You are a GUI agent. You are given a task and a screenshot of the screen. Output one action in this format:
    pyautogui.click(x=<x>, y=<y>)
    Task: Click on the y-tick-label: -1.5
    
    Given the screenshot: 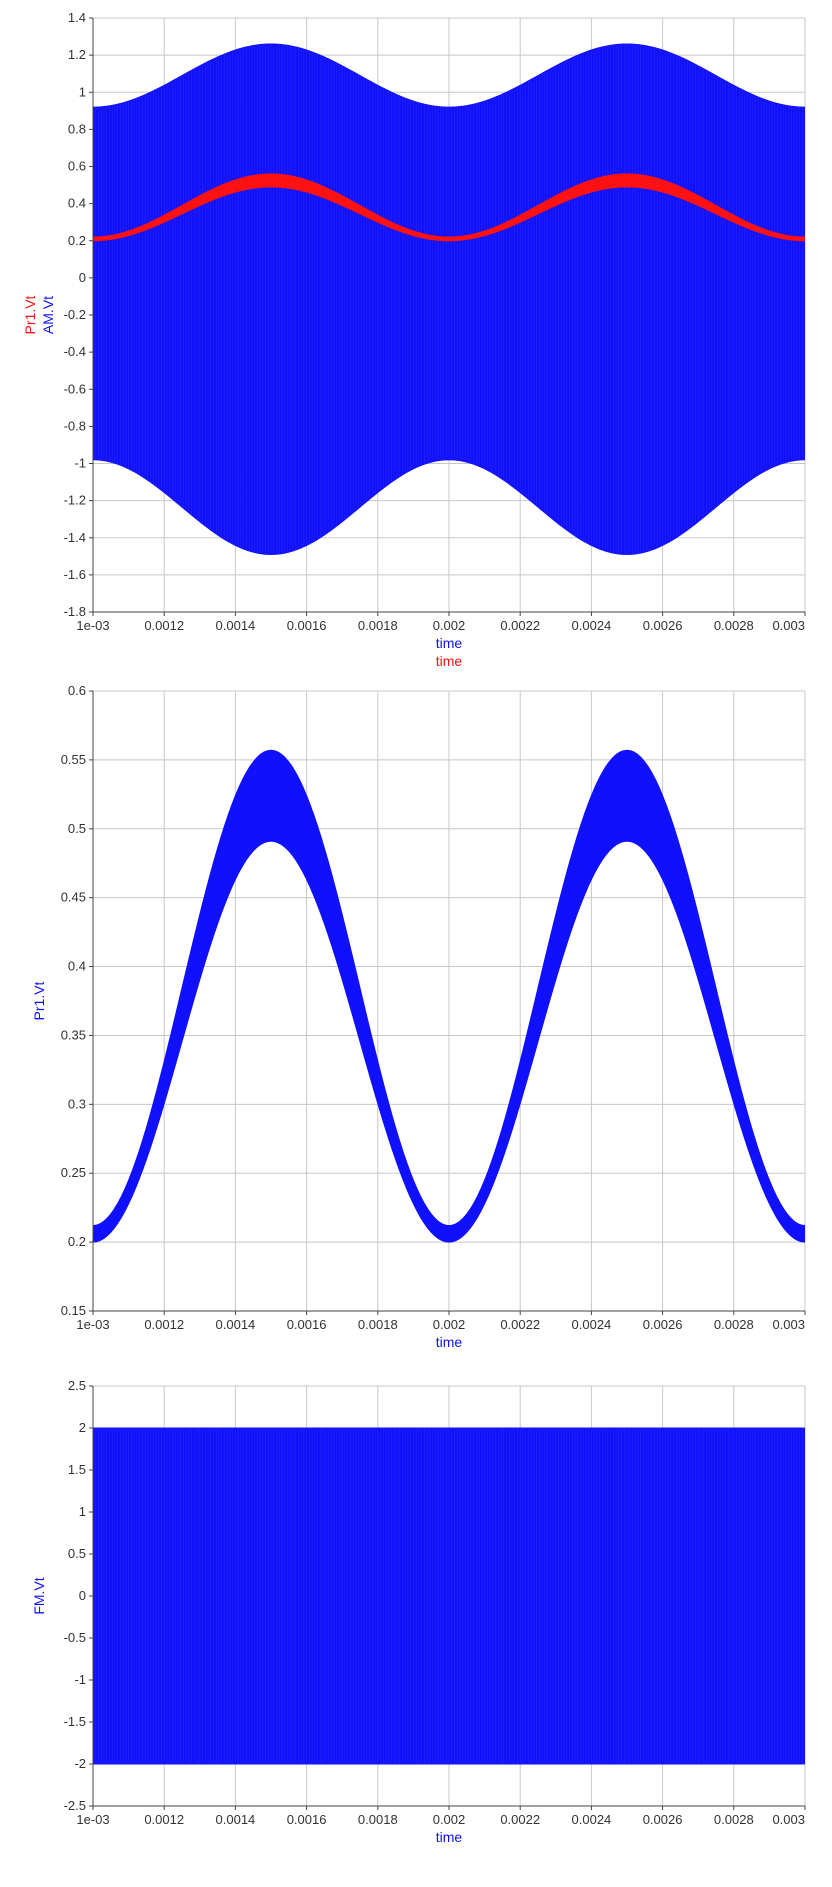 What is the action you would take?
    pyautogui.click(x=75, y=1721)
    